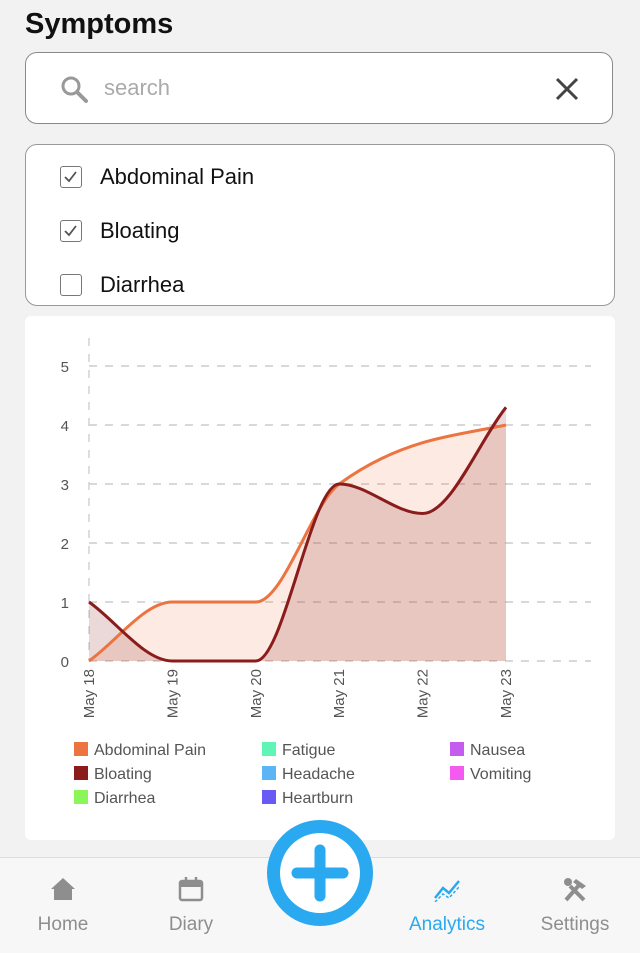 The width and height of the screenshot is (640, 953). What do you see at coordinates (500, 774) in the screenshot?
I see `legend-label: Vomiting` at bounding box center [500, 774].